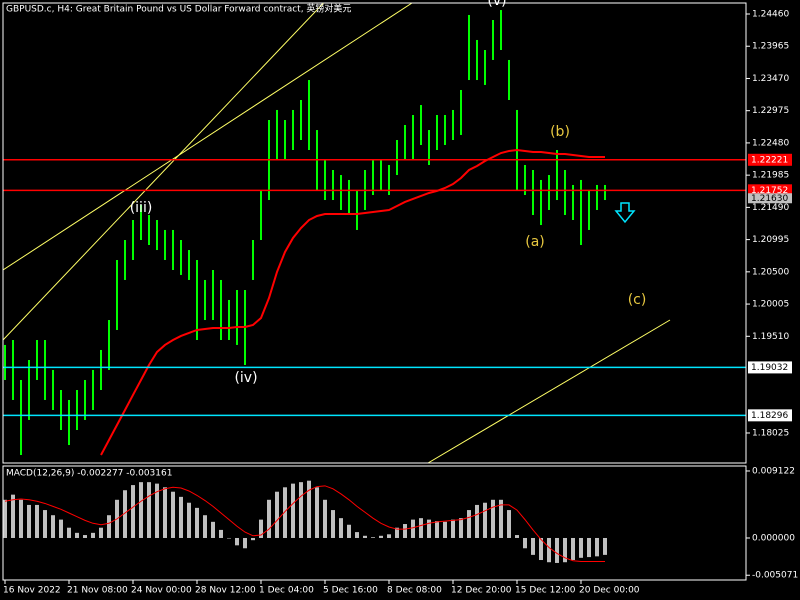 The image size is (800, 600). I want to click on y-tick-label: 0.009122, so click(773, 471).